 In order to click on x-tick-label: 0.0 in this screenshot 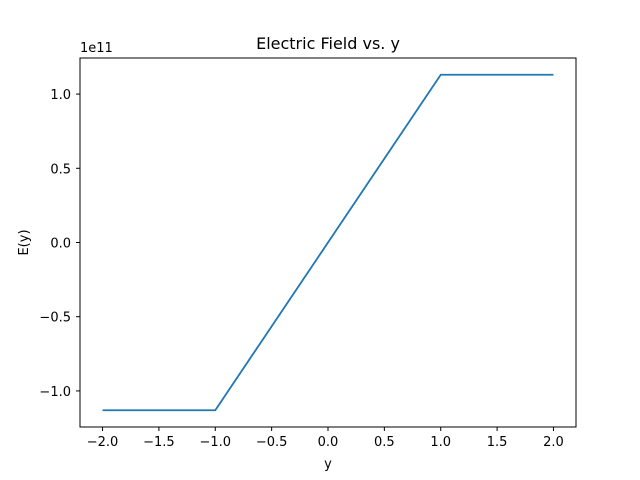, I will do `click(328, 442)`.